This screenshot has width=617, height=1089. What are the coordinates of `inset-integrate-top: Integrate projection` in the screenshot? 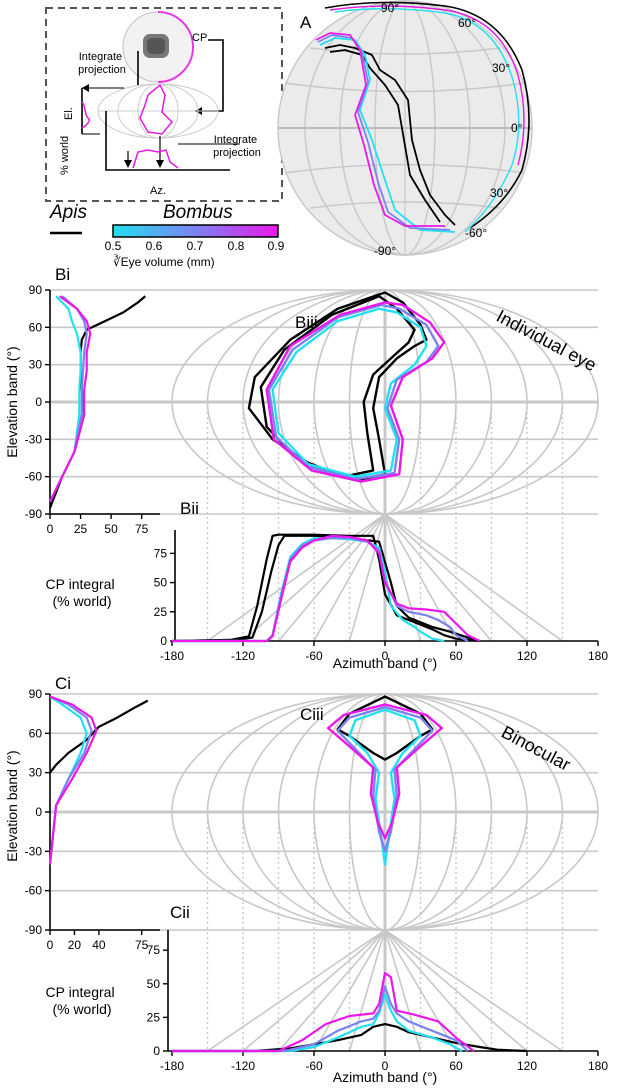 It's located at (102, 63).